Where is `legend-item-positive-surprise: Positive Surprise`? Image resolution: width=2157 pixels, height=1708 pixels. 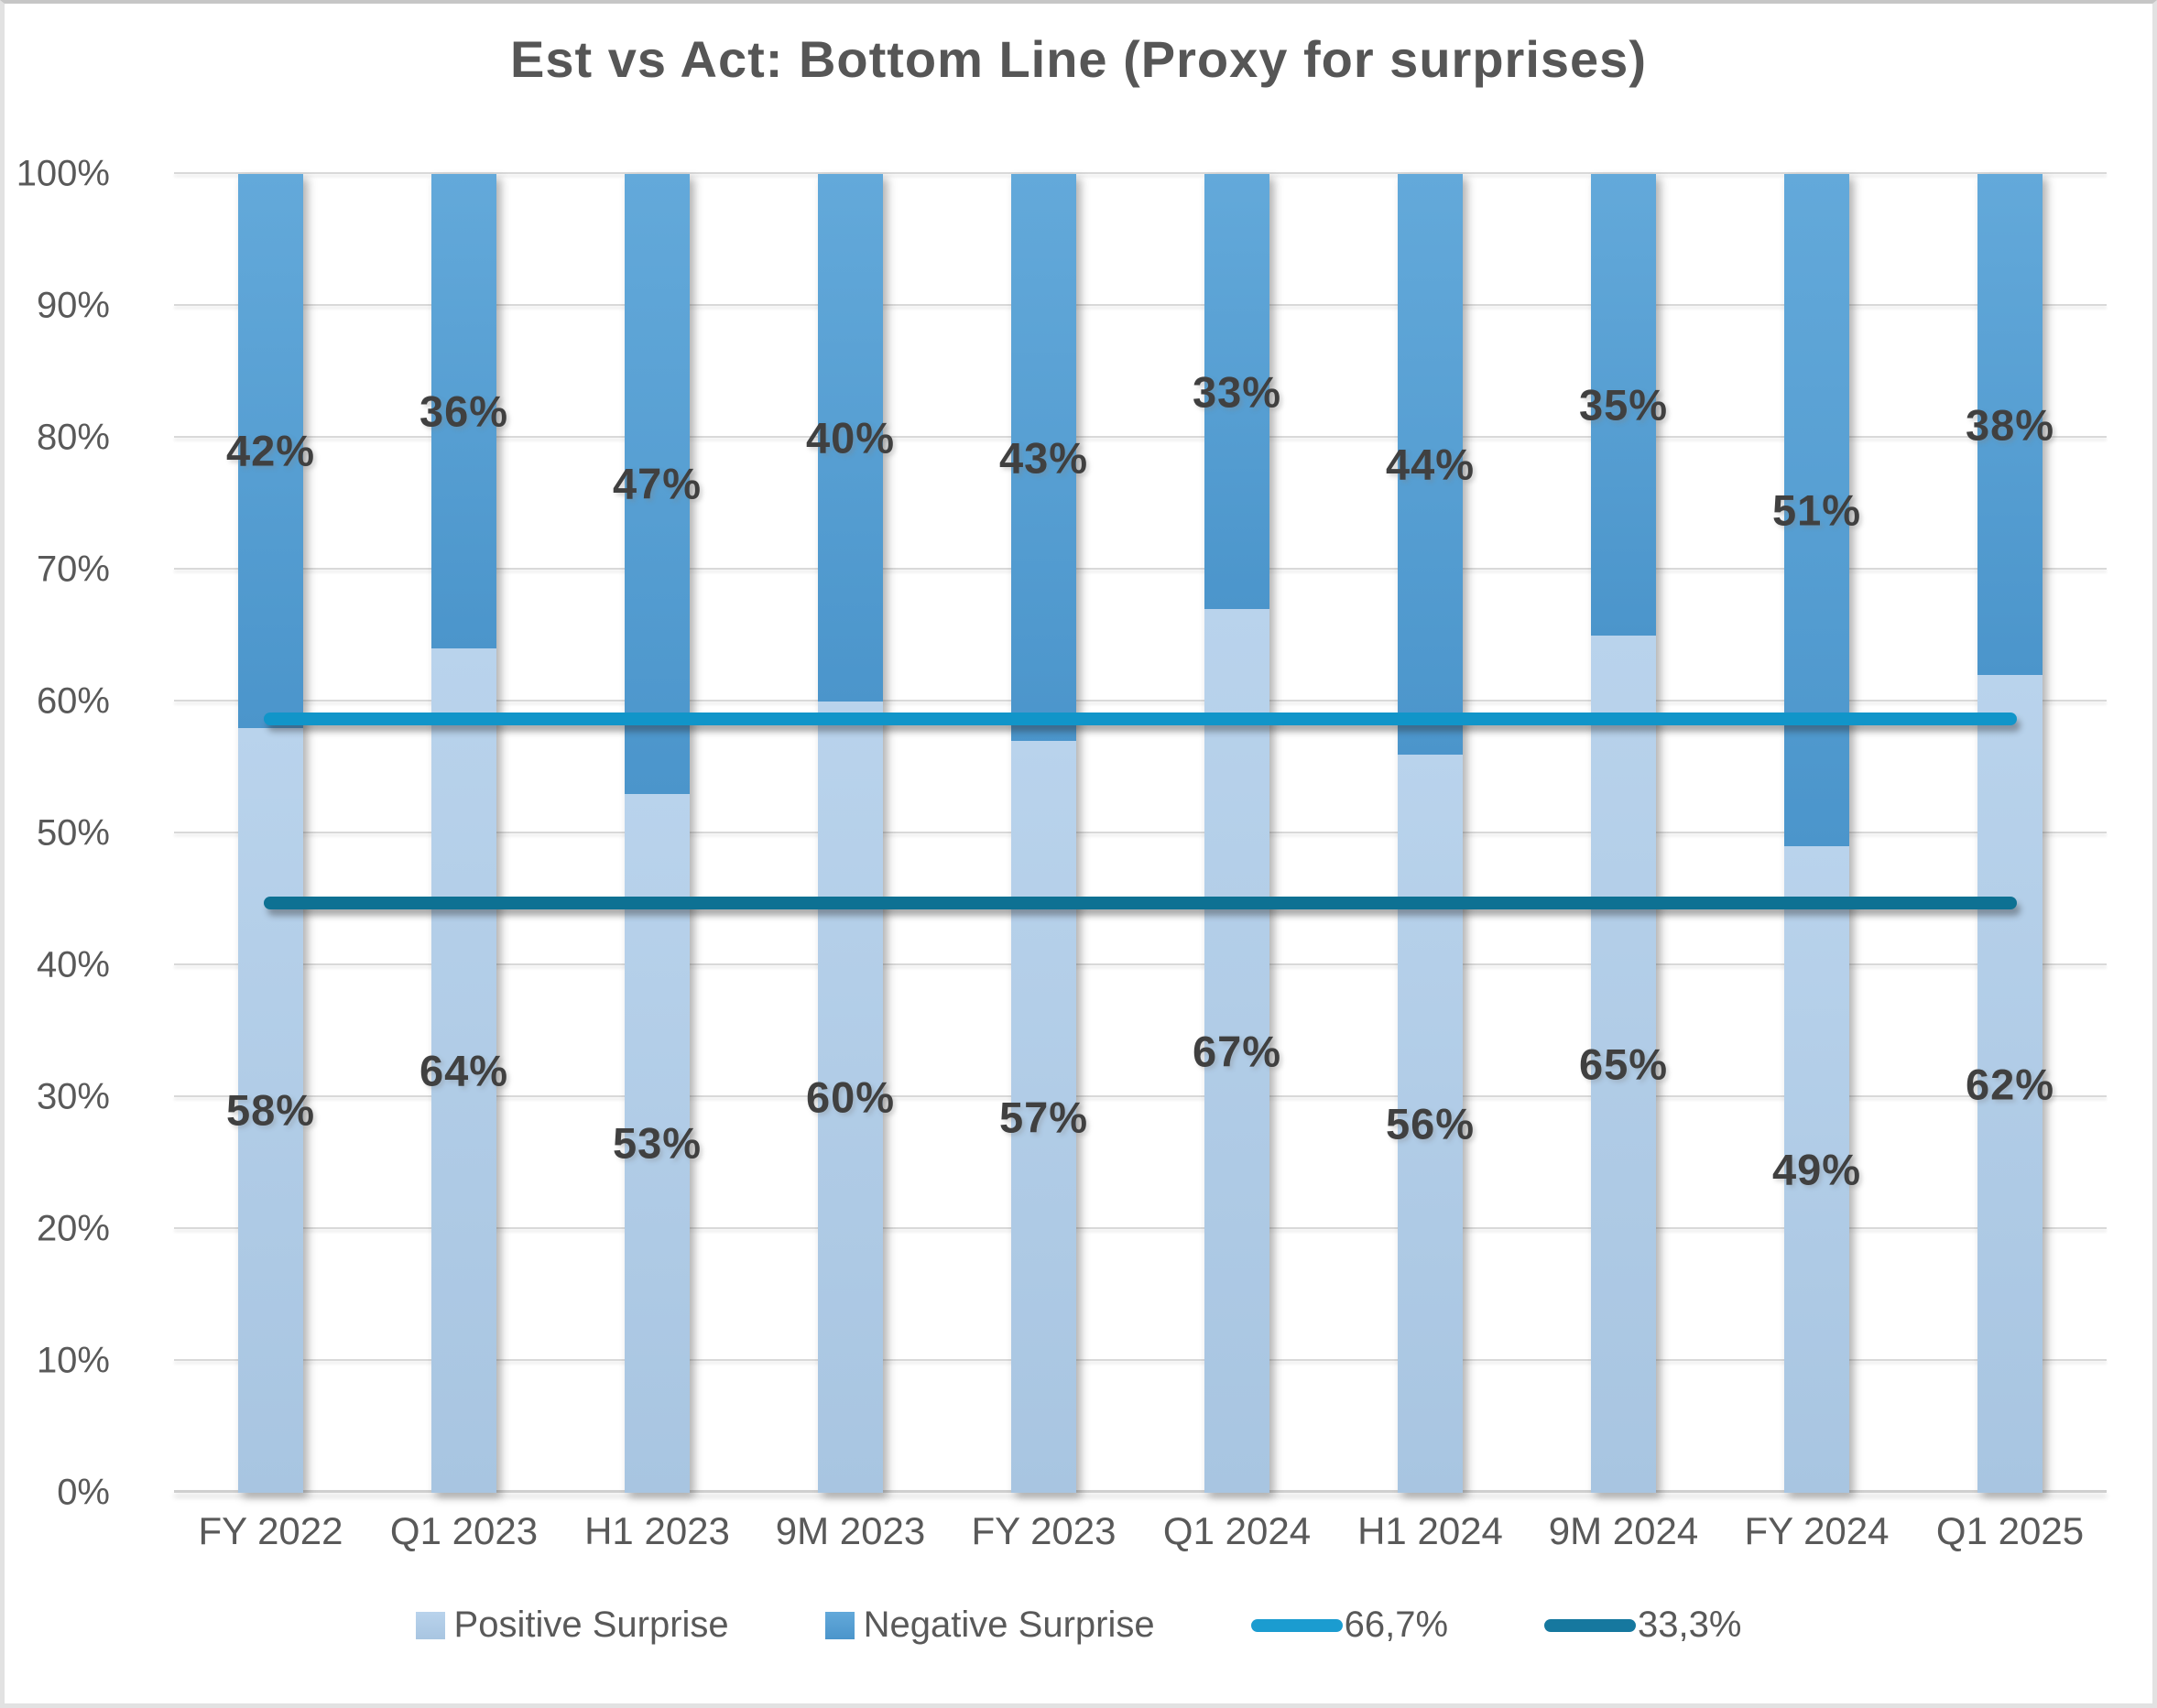 legend-item-positive-surprise: Positive Surprise is located at coordinates (572, 1625).